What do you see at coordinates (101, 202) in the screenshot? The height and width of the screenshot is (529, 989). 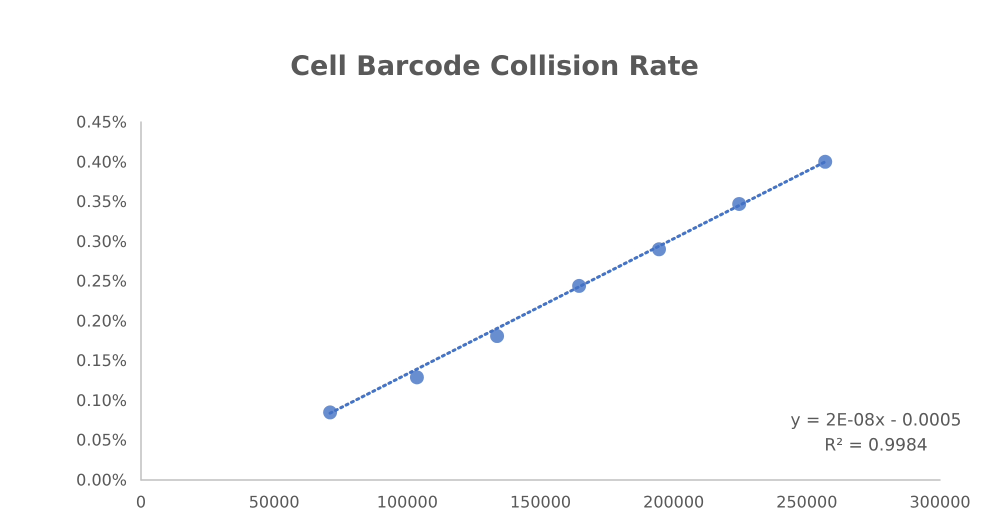 I see `y-tick-label: 0.35%` at bounding box center [101, 202].